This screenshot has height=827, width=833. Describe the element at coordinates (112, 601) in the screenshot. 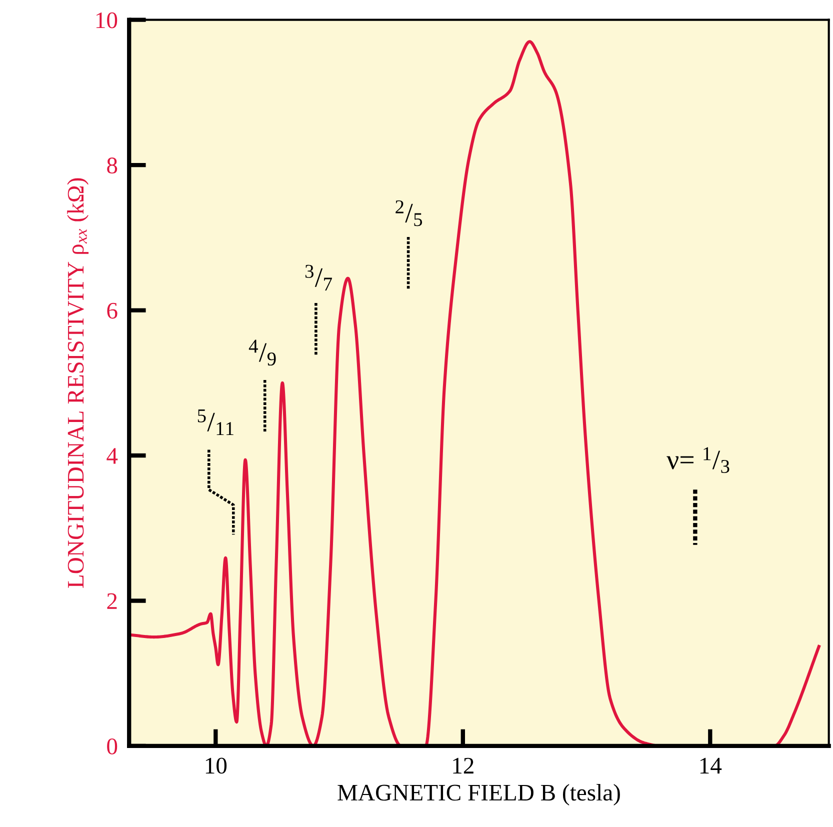

I see `y-tick-label: 2` at that location.